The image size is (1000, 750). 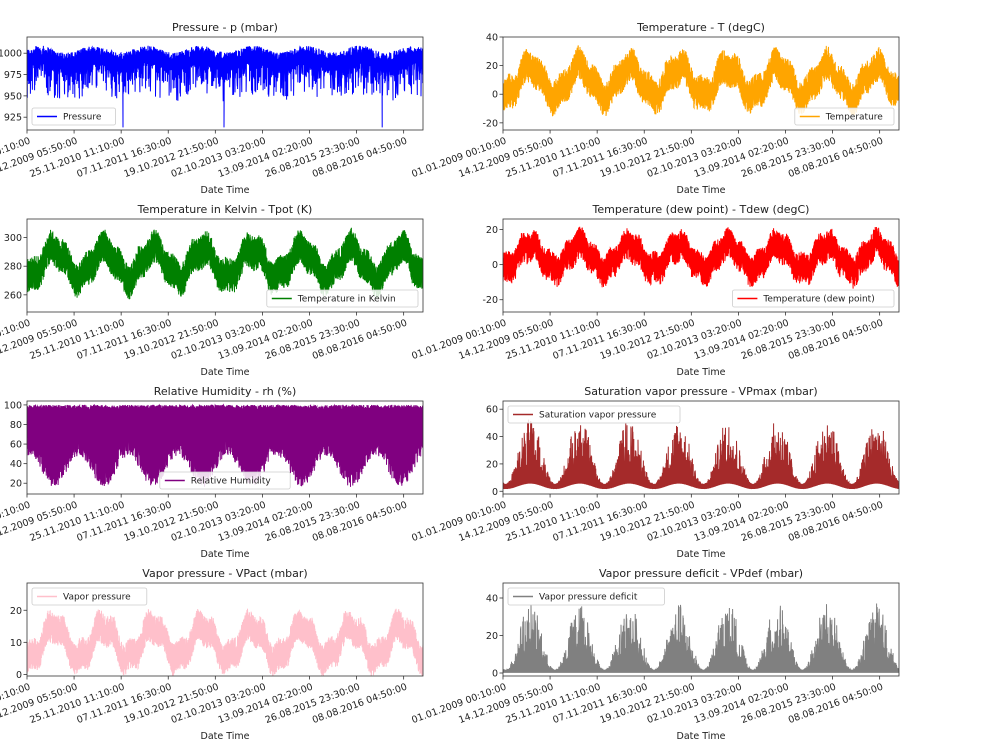 I want to click on legend-label: Temperature in Kelvin, so click(x=346, y=300).